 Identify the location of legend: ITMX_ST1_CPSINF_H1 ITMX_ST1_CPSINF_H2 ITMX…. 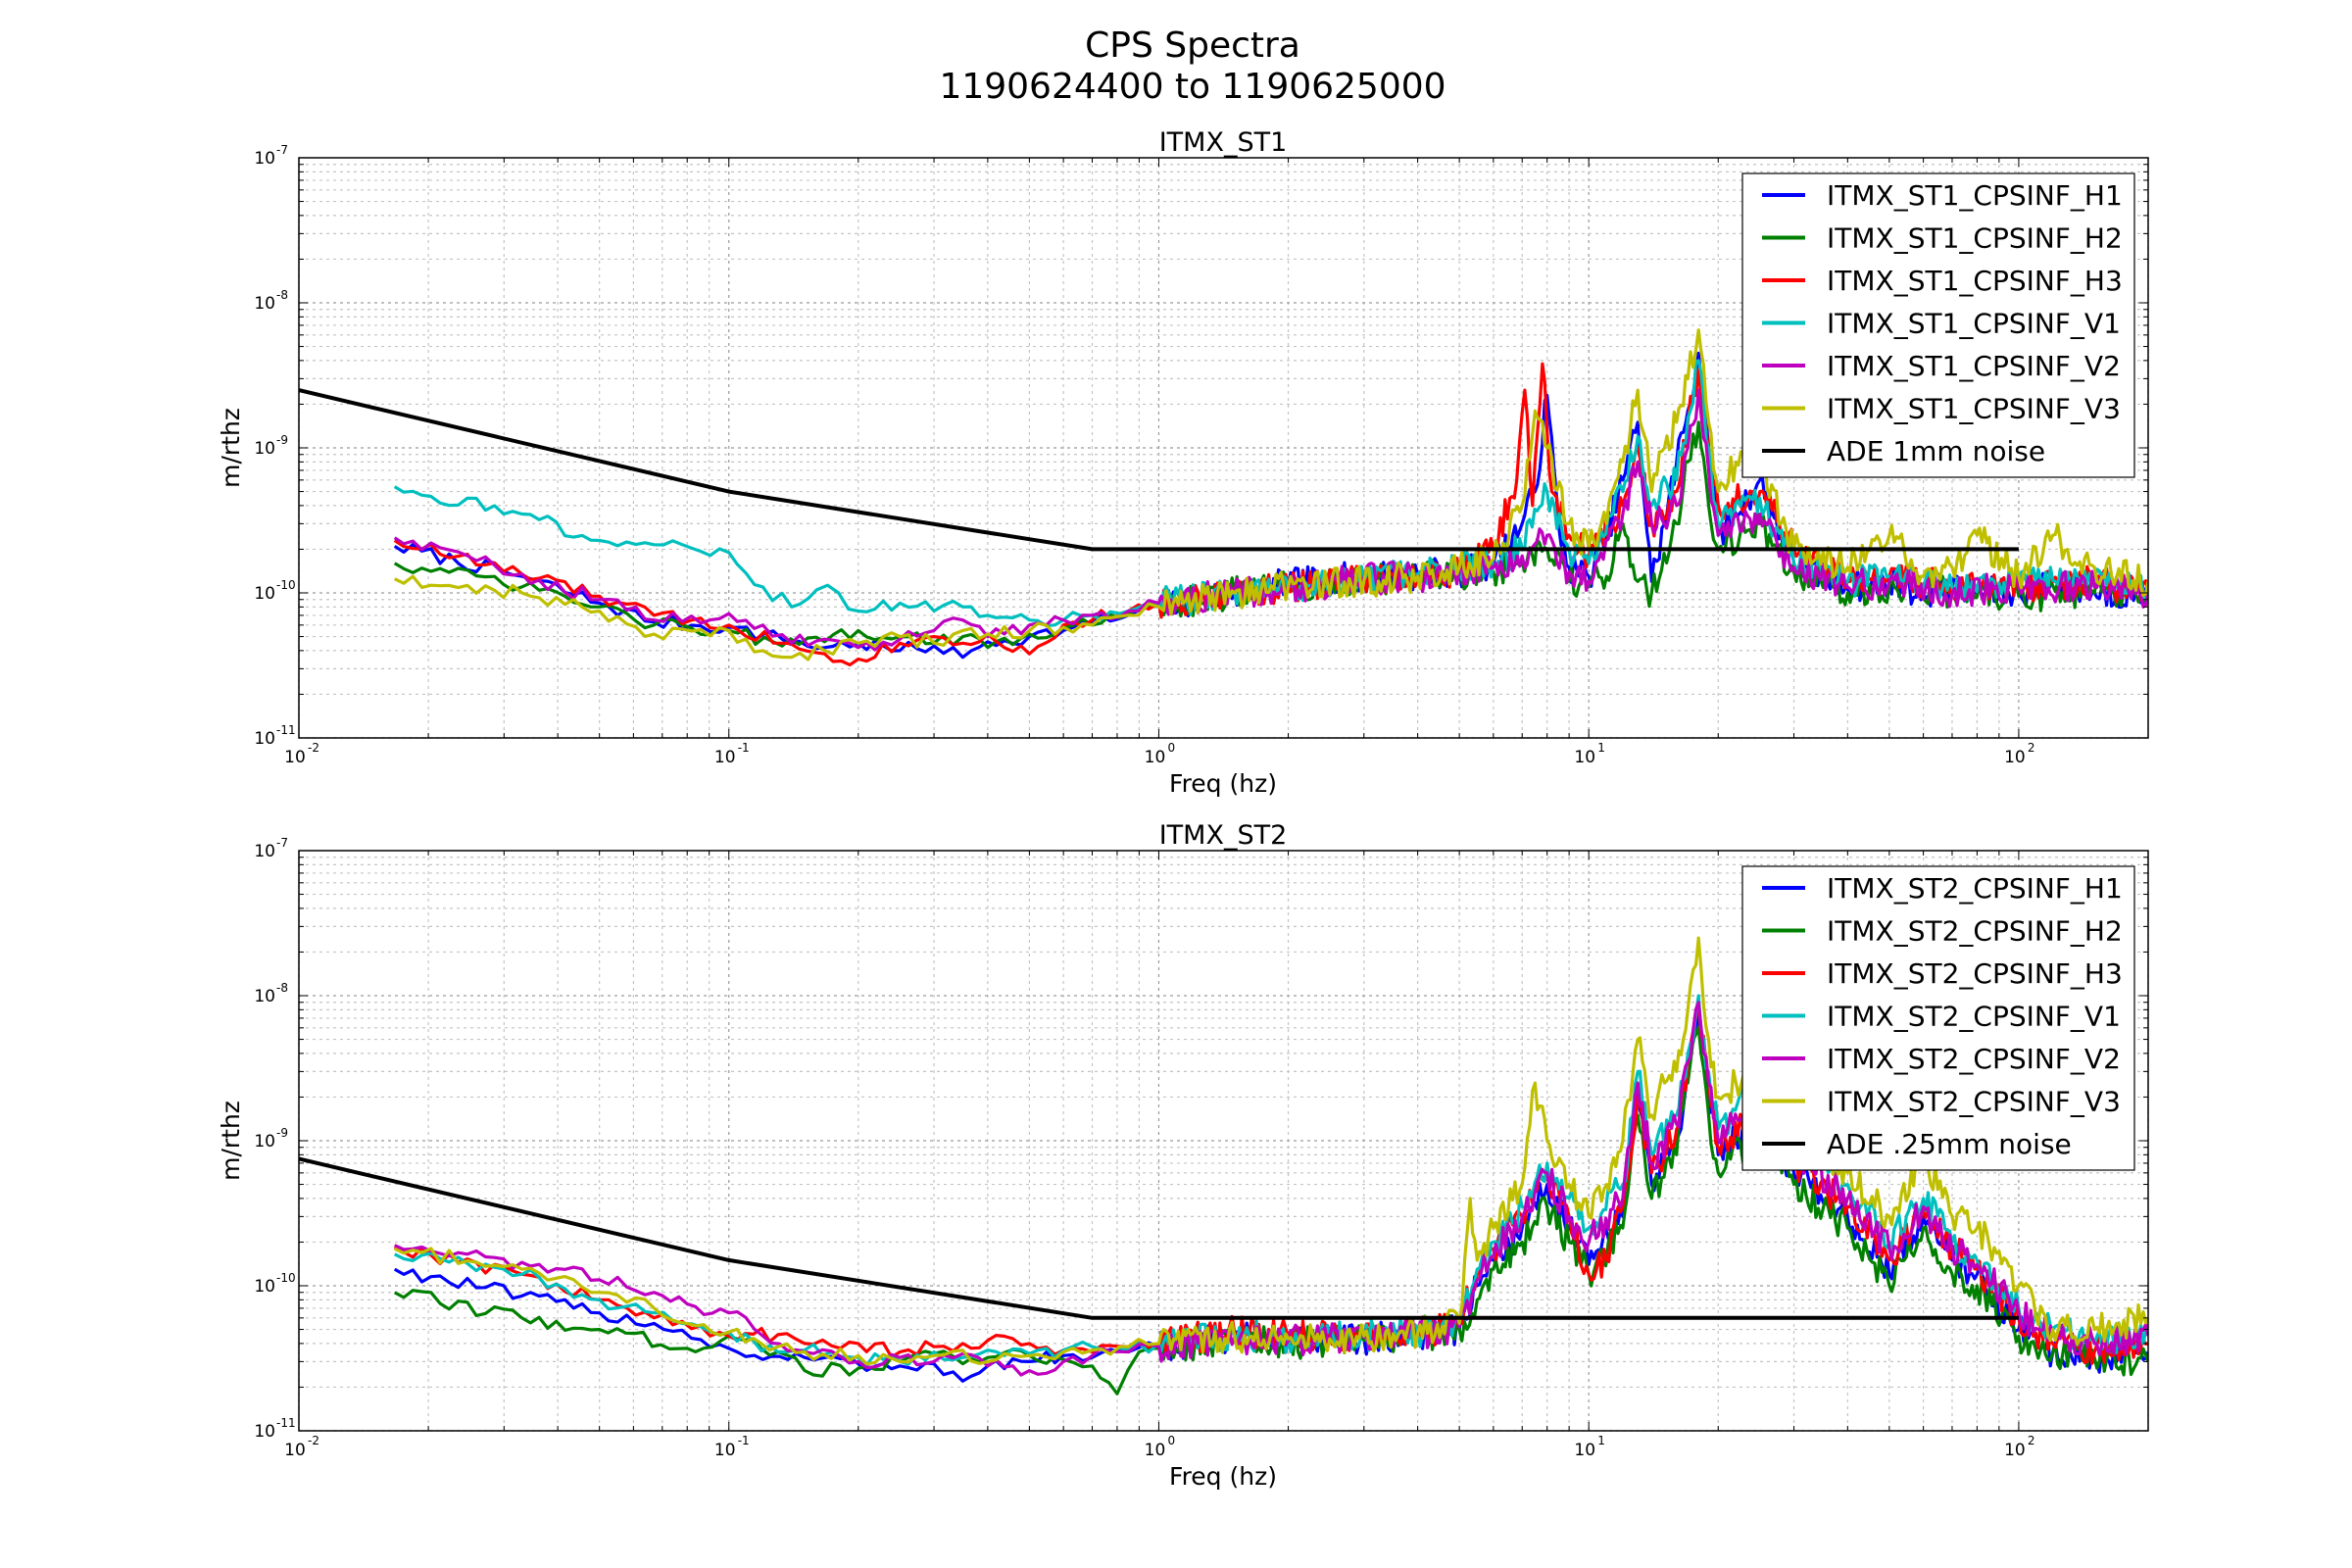
(1938, 325).